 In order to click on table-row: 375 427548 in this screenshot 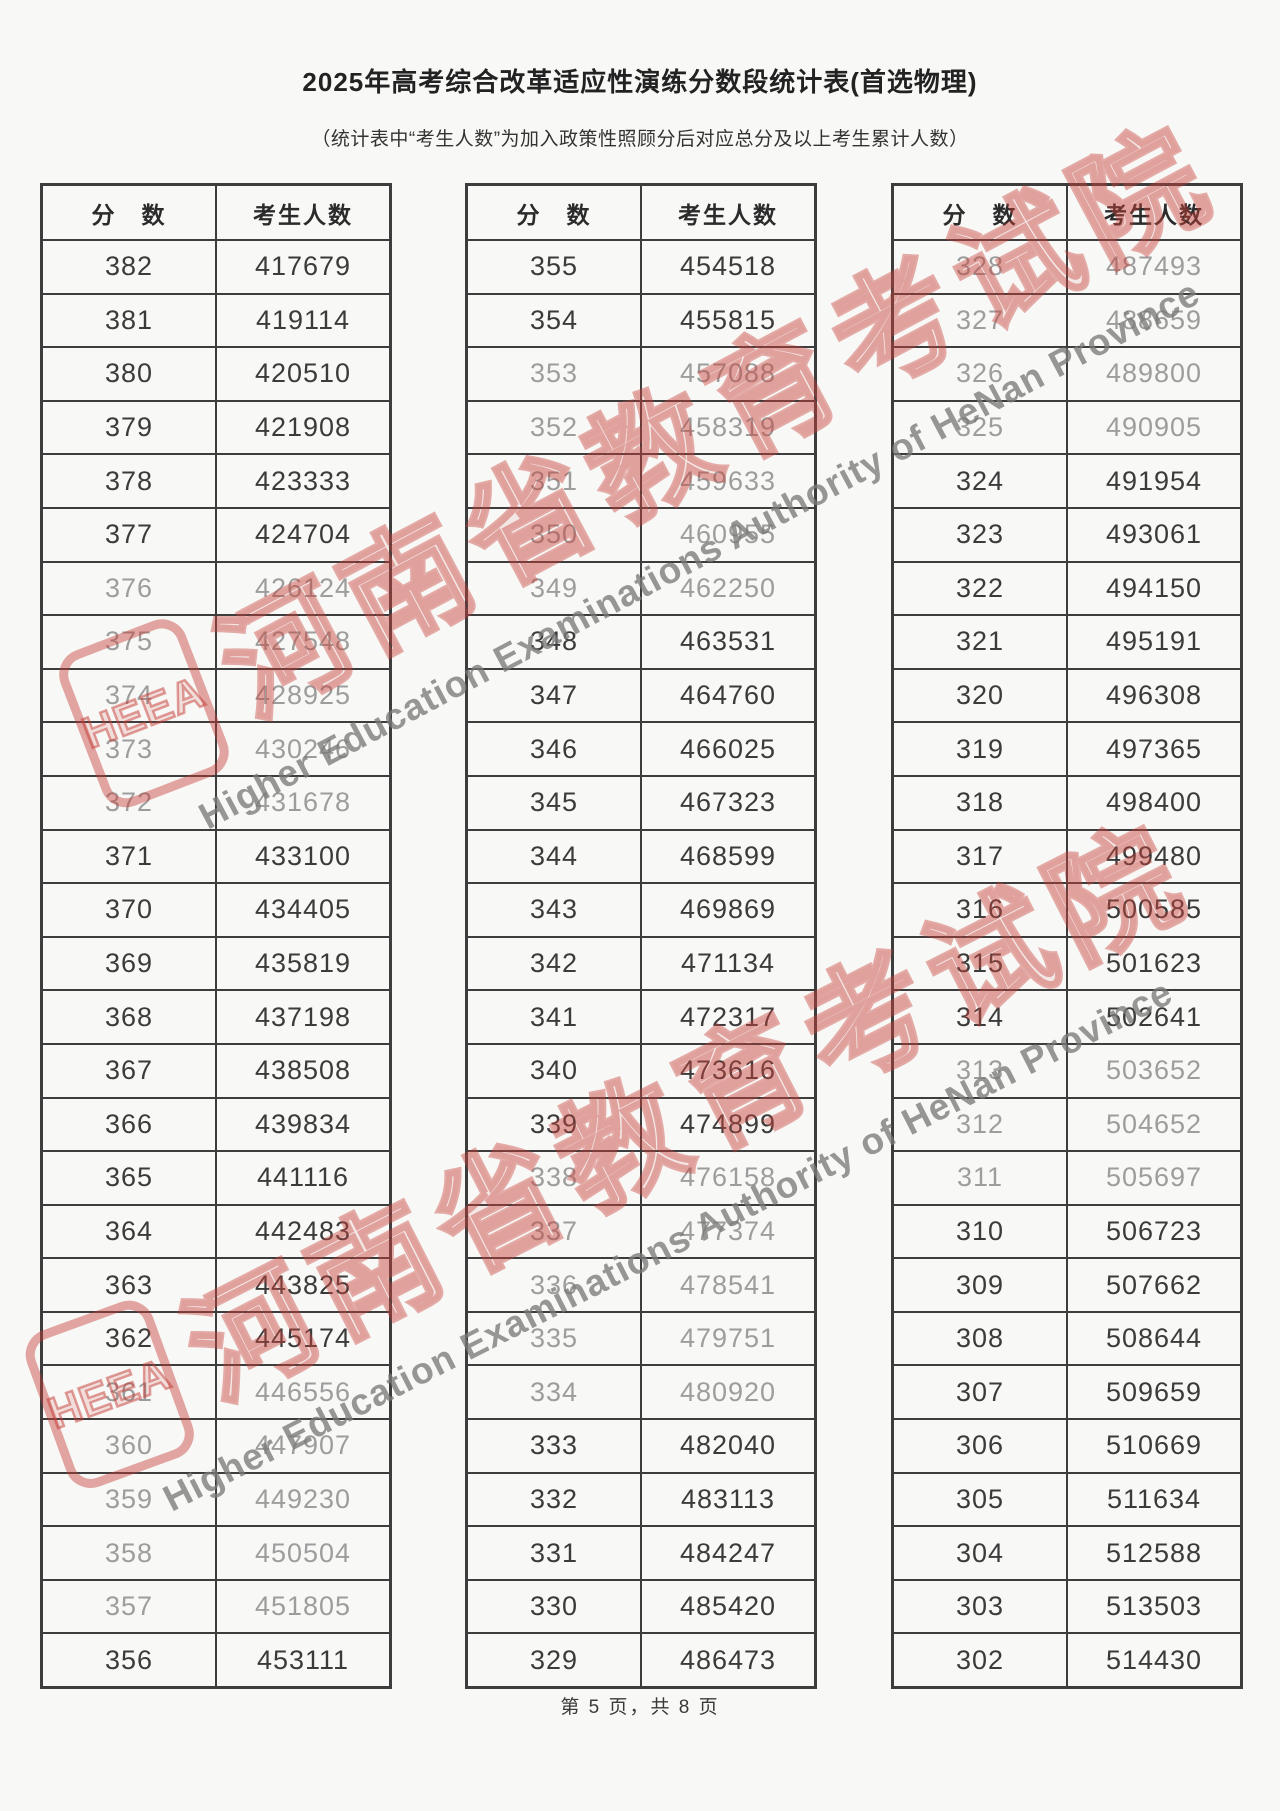, I will do `click(216, 642)`.